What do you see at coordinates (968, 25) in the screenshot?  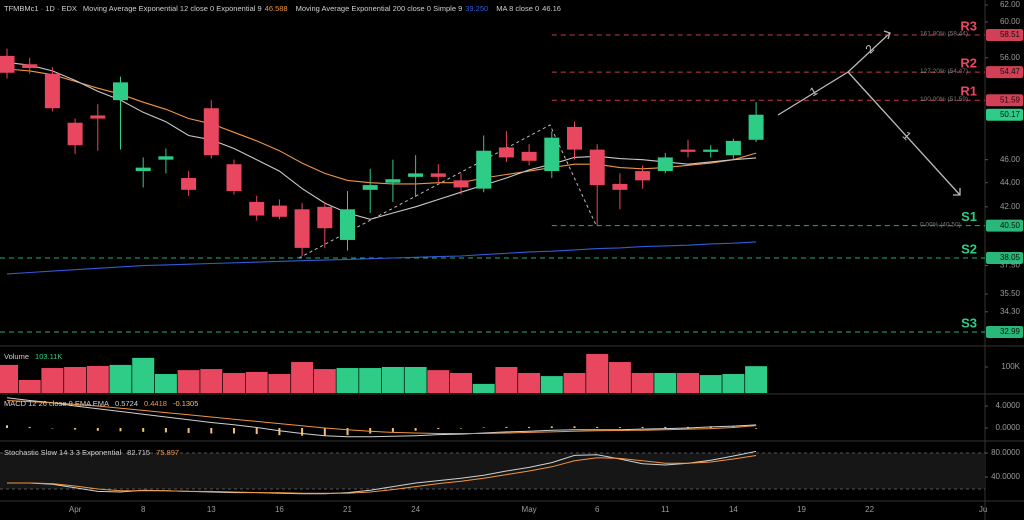 I see `level-name: R3` at bounding box center [968, 25].